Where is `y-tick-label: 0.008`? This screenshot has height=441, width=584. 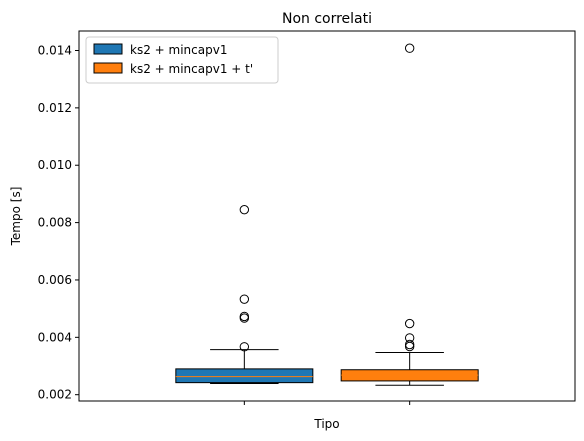 y-tick-label: 0.008 is located at coordinates (55, 223).